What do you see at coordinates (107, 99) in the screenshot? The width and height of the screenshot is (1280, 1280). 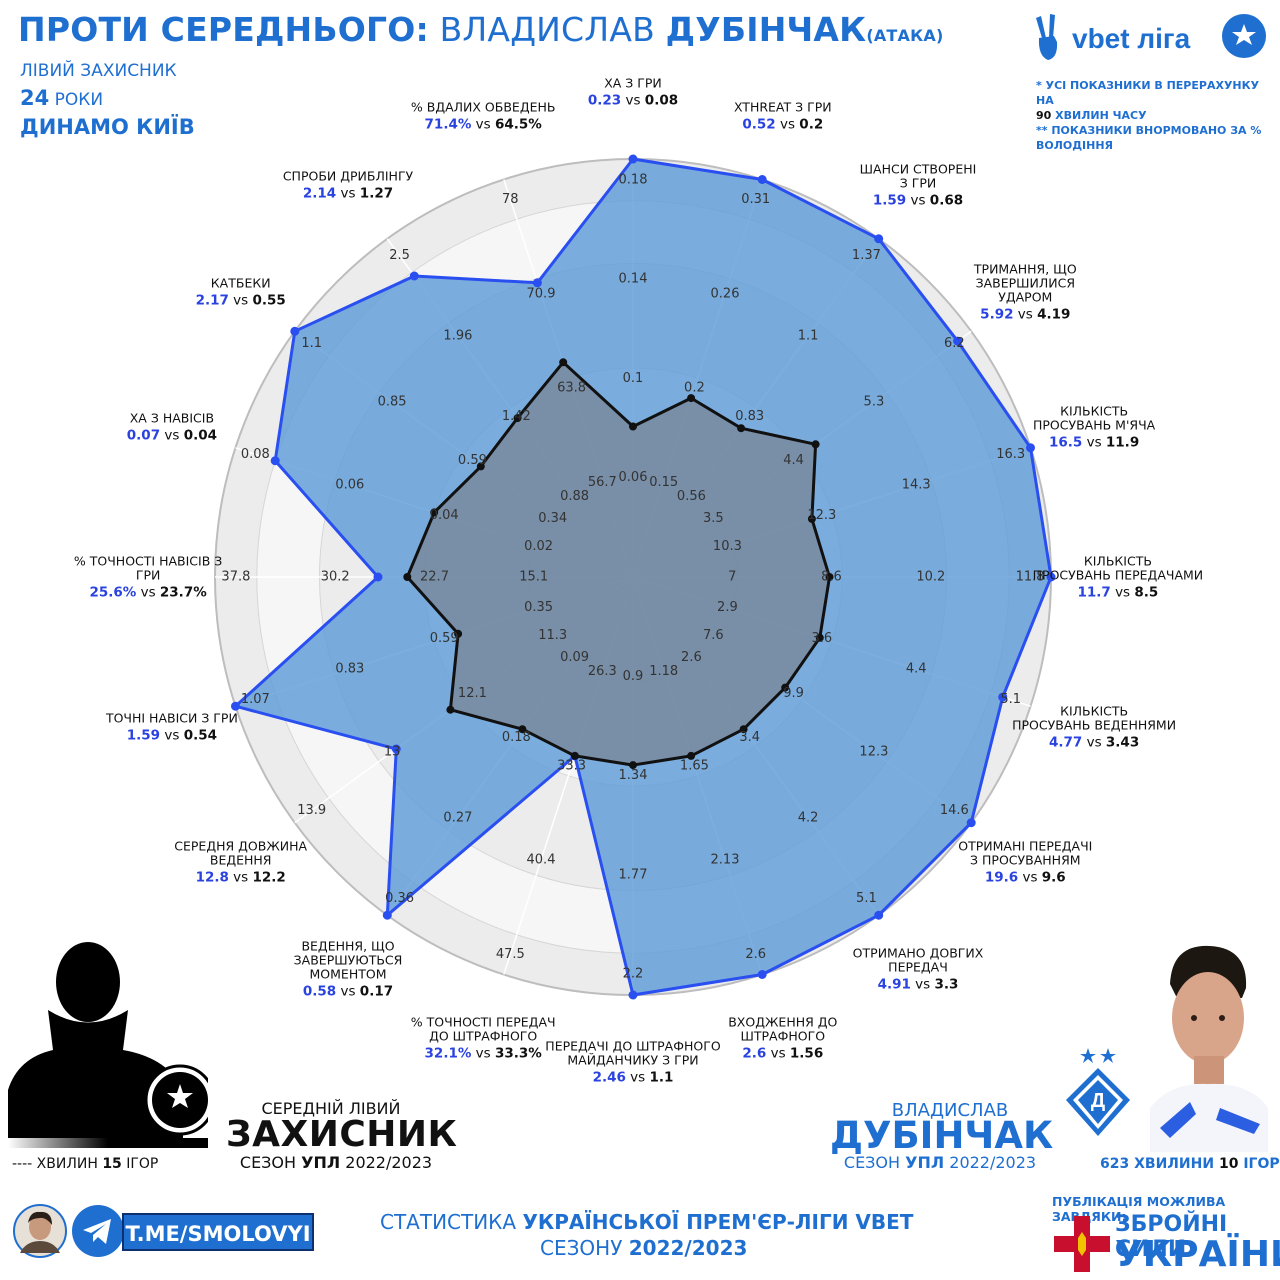 I see `player-info: ЛІВИЙ ЗАХИСНИК 24 РОКИ ДИНАМО КИЇВ` at bounding box center [107, 99].